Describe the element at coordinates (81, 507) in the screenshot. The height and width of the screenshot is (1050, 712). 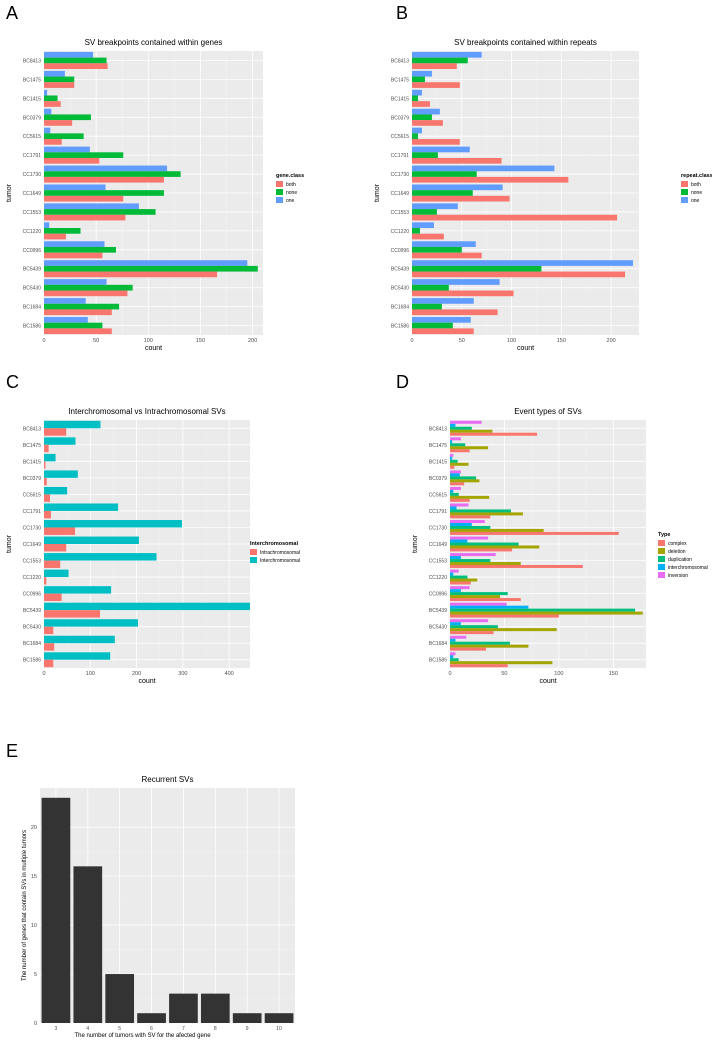
I see `bar-interchromosomal-cc1791` at that location.